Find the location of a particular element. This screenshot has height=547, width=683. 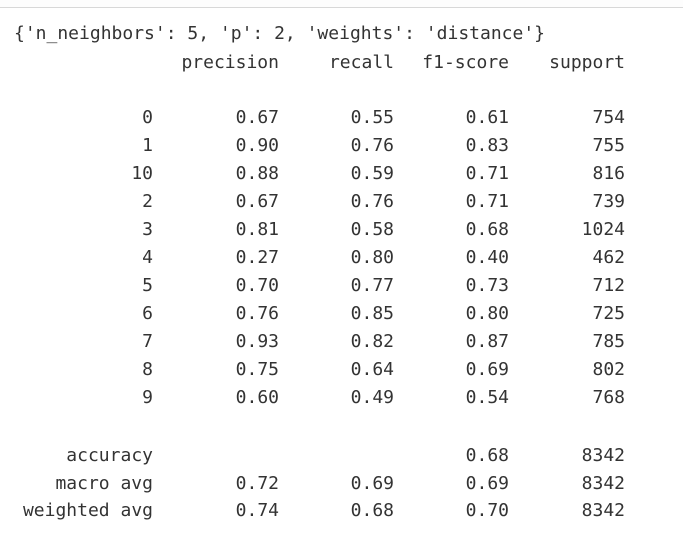

row-label: macro avg is located at coordinates (104, 483).